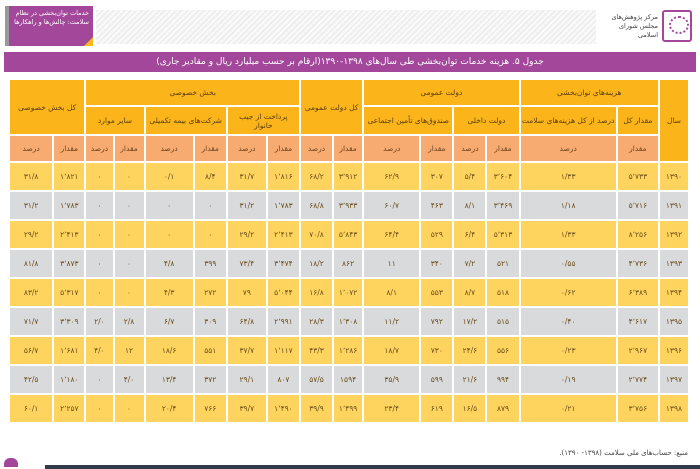  I want to click on value-cell: ۲/۸, so click(129, 321).